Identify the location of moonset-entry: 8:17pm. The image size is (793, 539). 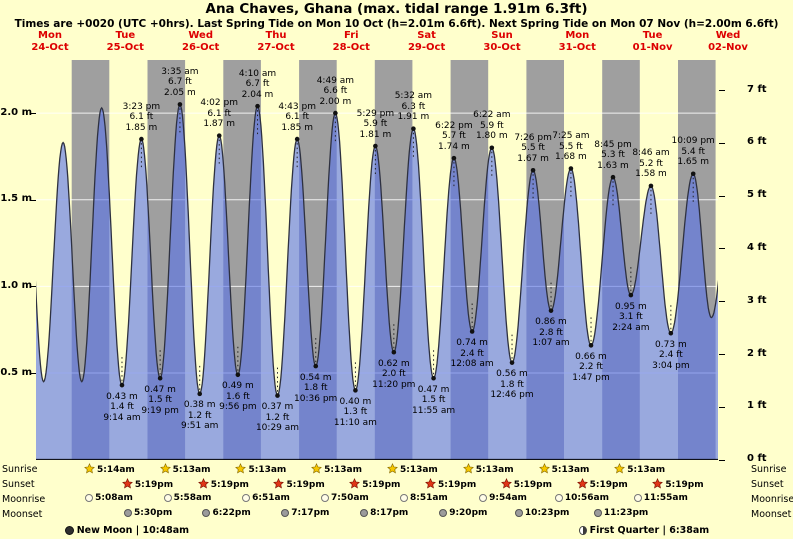
(384, 513).